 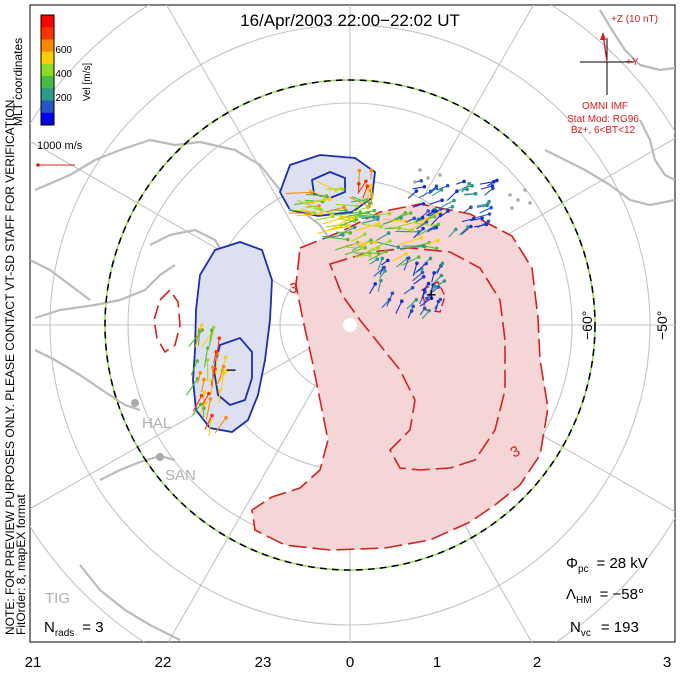 What do you see at coordinates (180, 475) in the screenshot?
I see `station-san-label: SAN` at bounding box center [180, 475].